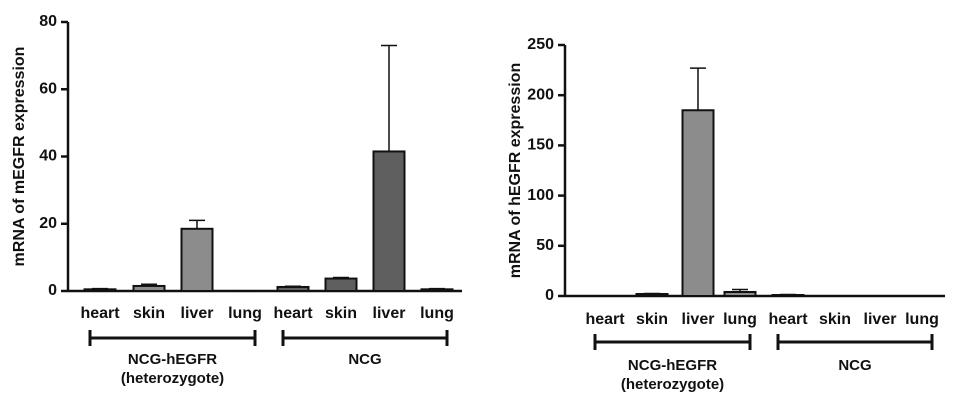 This screenshot has width=954, height=407. What do you see at coordinates (19, 157) in the screenshot?
I see `y-axis-title: mRNA of mEGFR expression` at bounding box center [19, 157].